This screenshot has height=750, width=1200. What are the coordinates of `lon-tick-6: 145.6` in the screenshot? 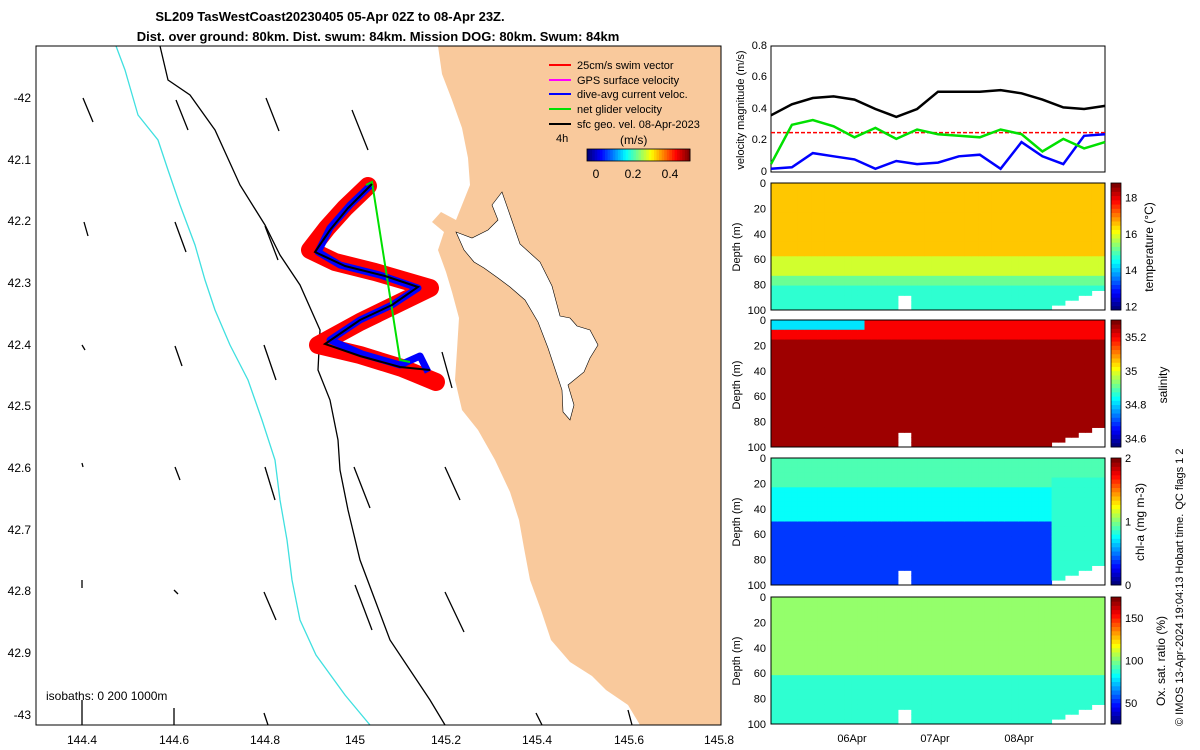 It's located at (629, 740).